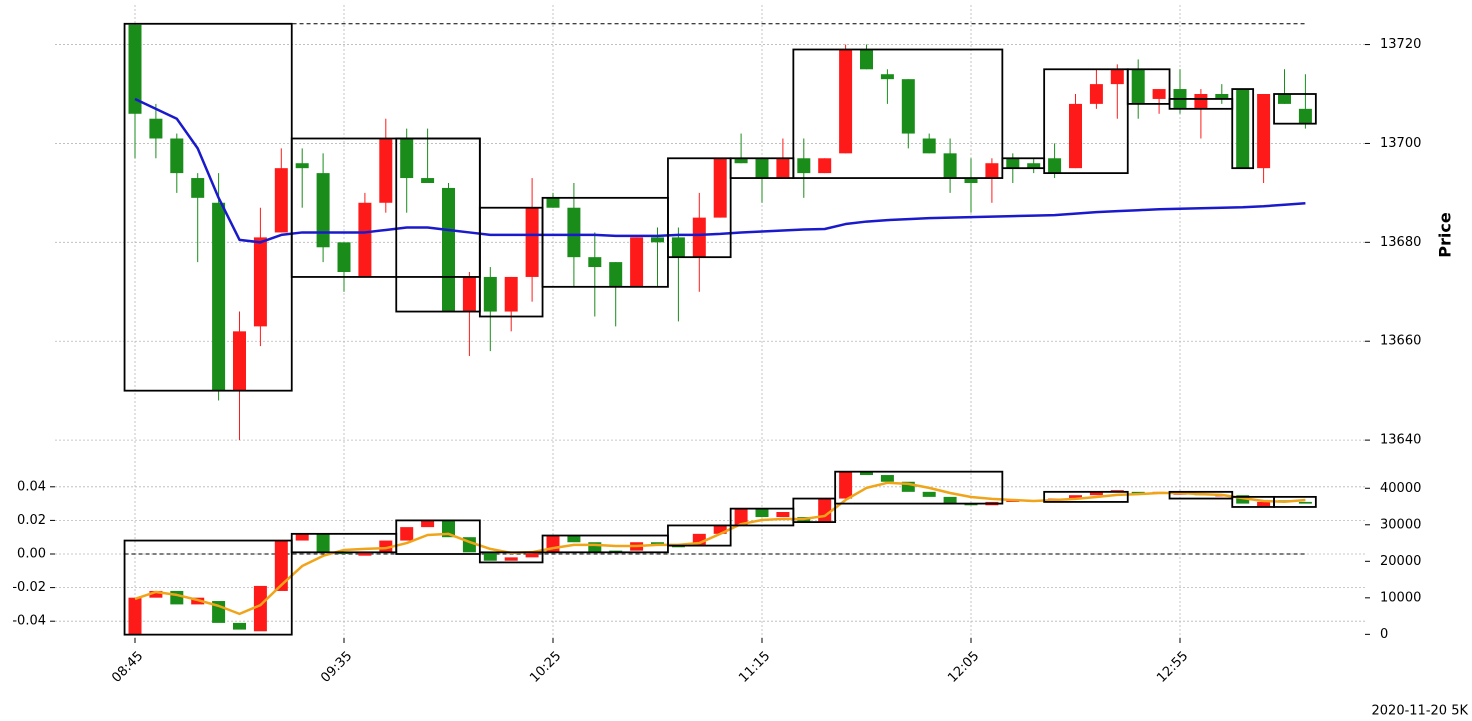  What do you see at coordinates (1400, 597) in the screenshot?
I see `y2-tick-label: 10000` at bounding box center [1400, 597].